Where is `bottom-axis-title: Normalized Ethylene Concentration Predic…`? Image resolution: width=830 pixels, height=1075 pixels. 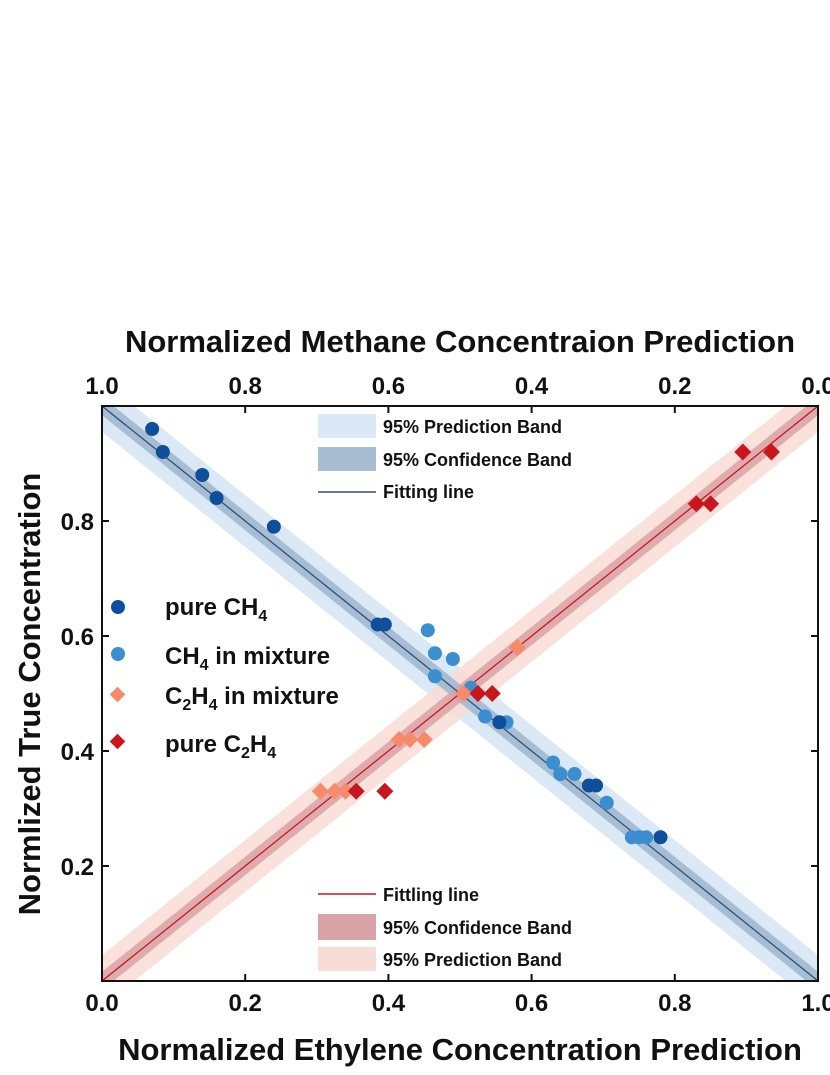 bottom-axis-title: Normalized Ethylene Concentration Predic… is located at coordinates (460, 1049).